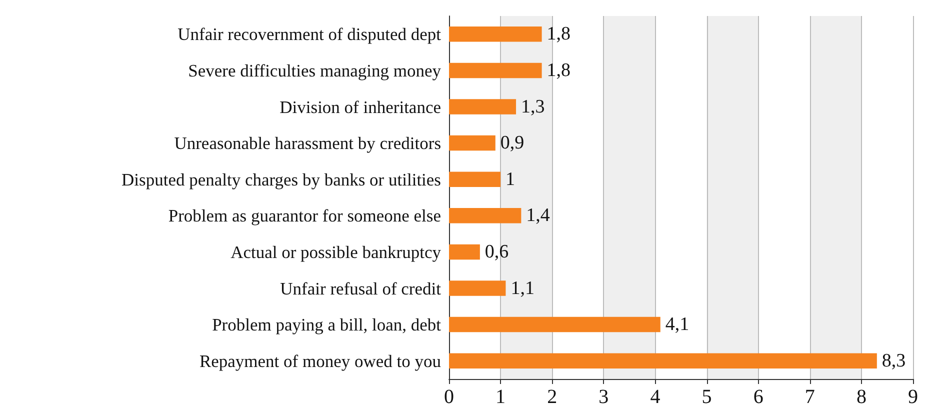 The image size is (935, 417). Describe the element at coordinates (310, 34) in the screenshot. I see `y-tick-label: Unfair recovernment of disputed dept` at that location.